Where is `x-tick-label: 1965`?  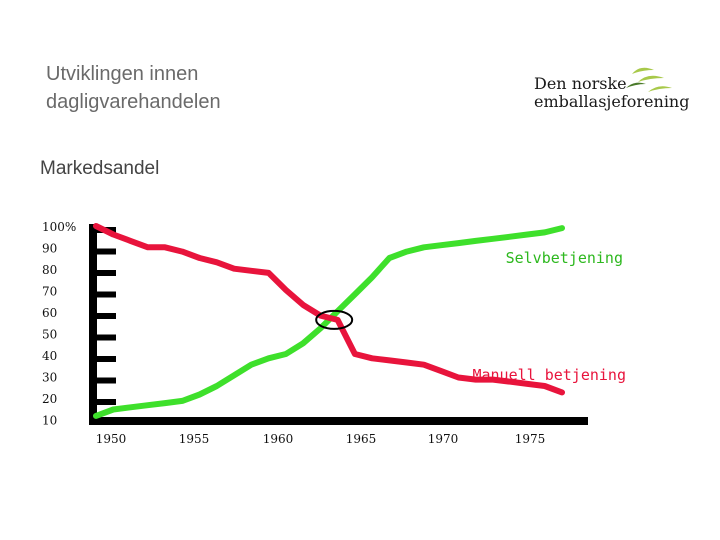 x-tick-label: 1965 is located at coordinates (361, 439).